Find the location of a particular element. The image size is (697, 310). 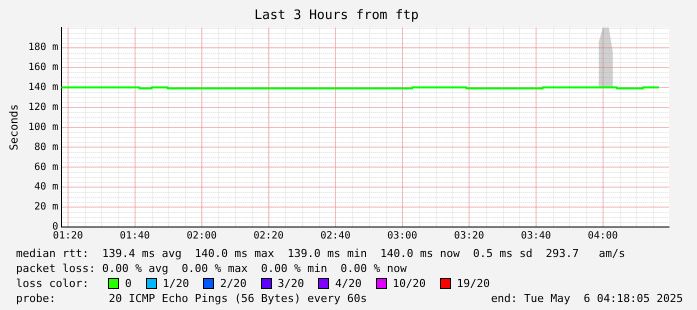

x-tick-label: 02:20 is located at coordinates (268, 236).